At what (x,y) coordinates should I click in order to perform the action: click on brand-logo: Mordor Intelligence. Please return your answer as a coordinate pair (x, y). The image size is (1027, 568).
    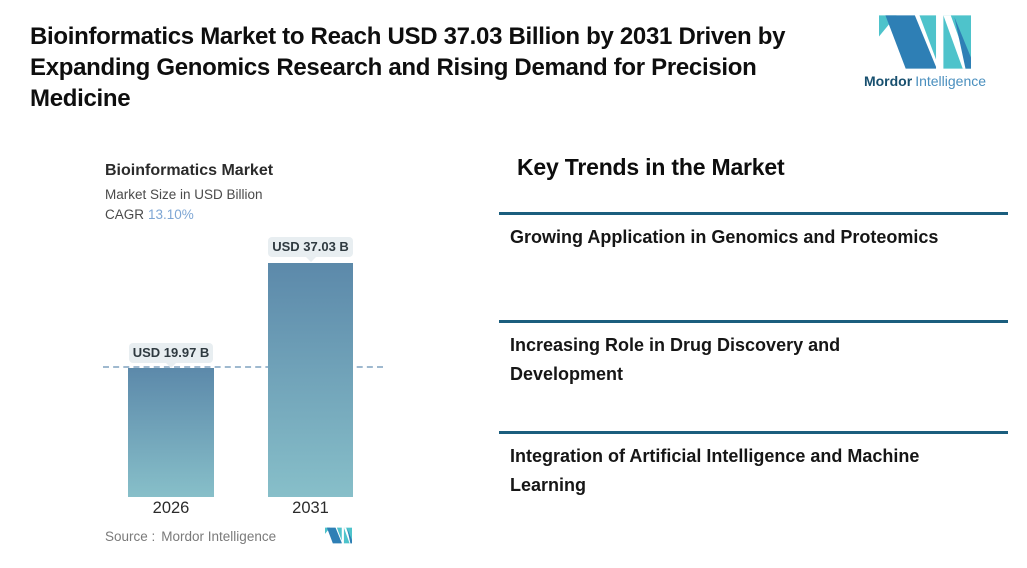
    Looking at the image, I should click on (925, 52).